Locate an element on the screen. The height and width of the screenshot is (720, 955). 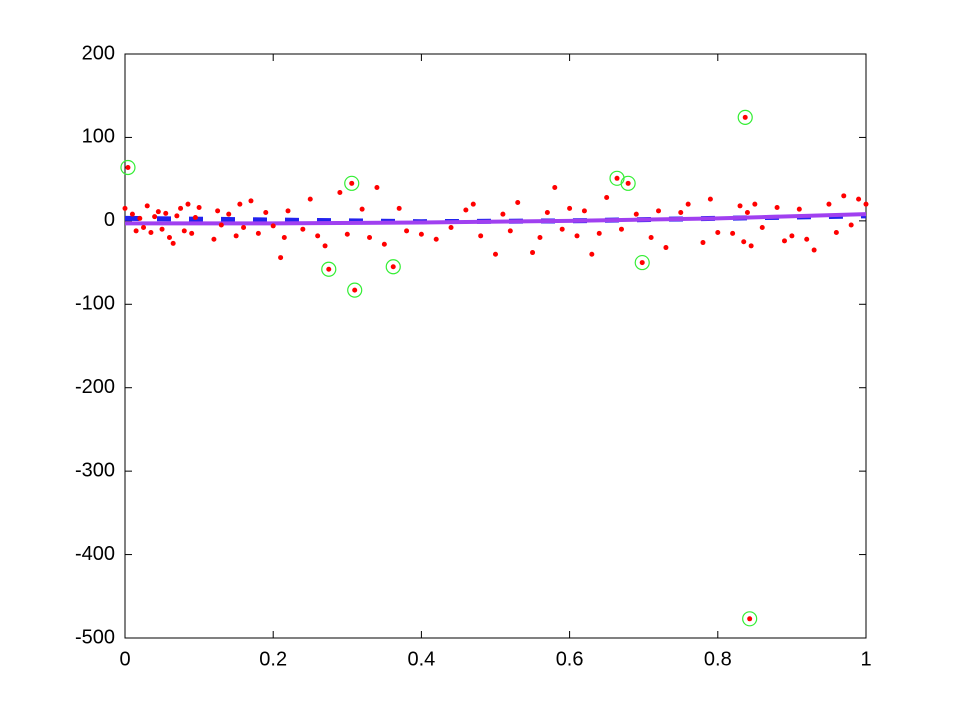
y-tick-label: 0 is located at coordinates (109, 220).